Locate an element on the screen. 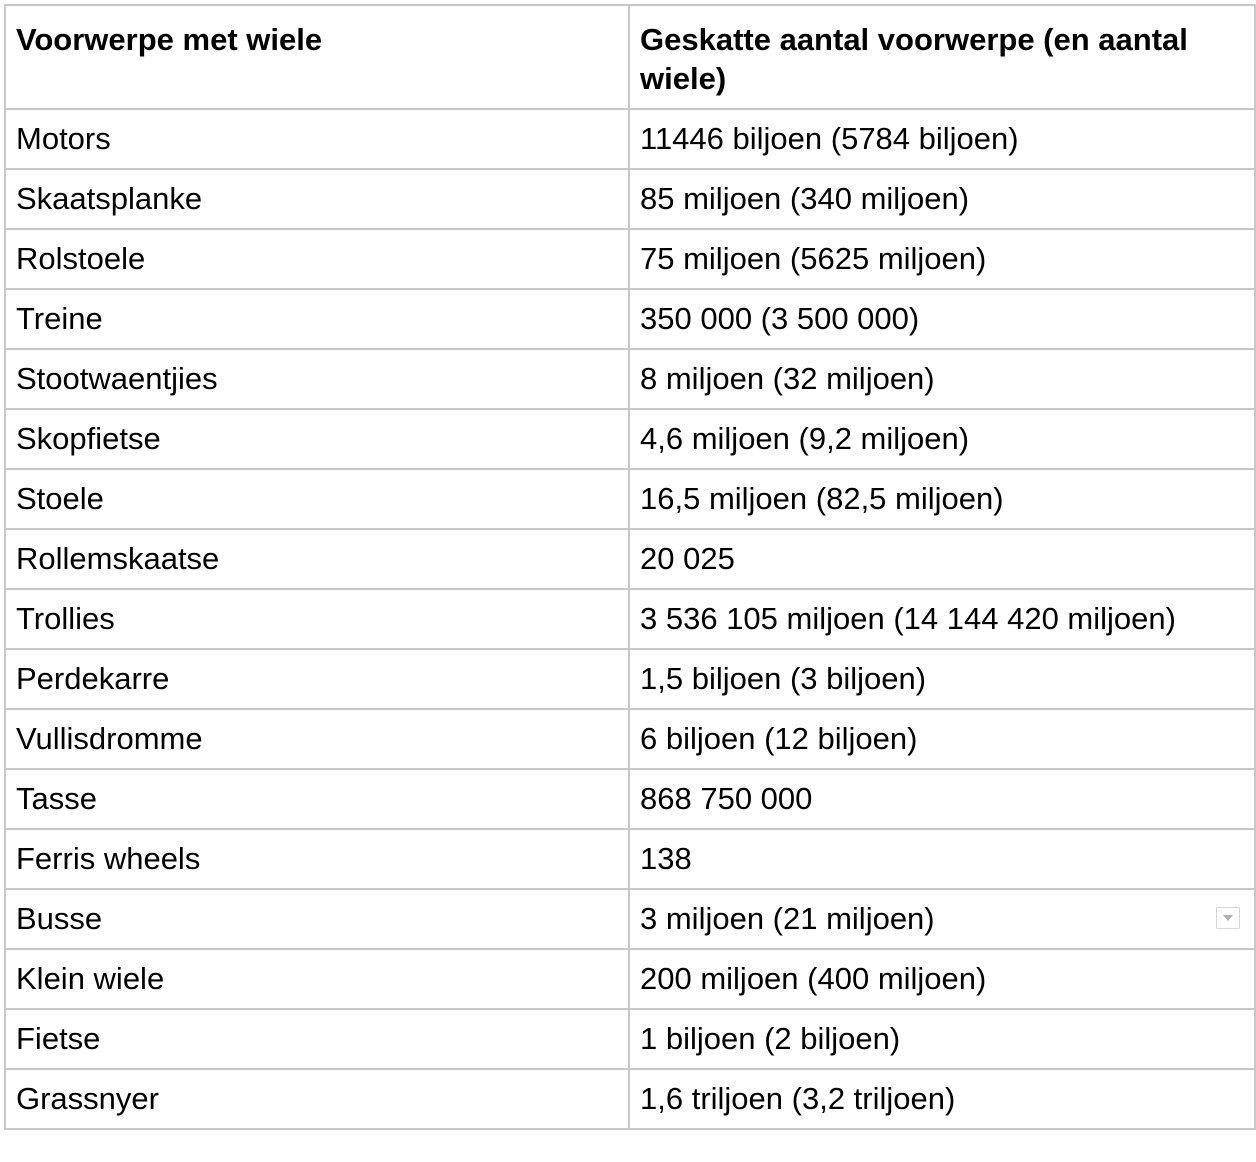 The image size is (1256, 1162). cell-value: 868 750 000 is located at coordinates (942, 799).